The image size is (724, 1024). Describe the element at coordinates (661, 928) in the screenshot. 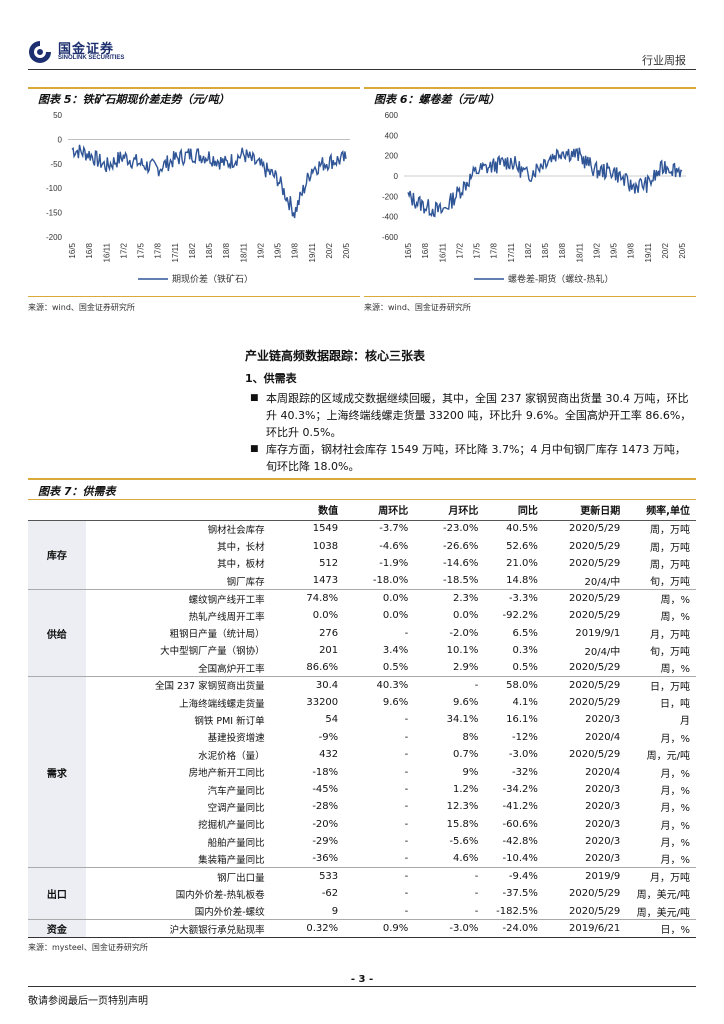

I see `table-cell: 日，%` at that location.